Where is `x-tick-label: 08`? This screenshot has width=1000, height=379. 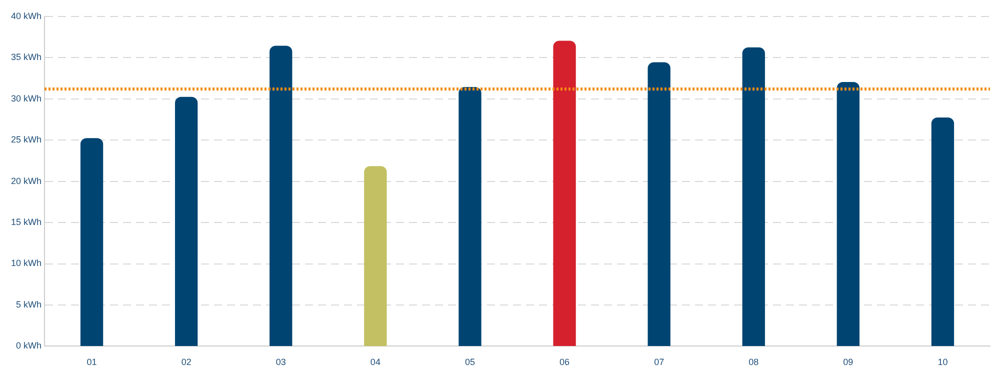 x-tick-label: 08 is located at coordinates (753, 362).